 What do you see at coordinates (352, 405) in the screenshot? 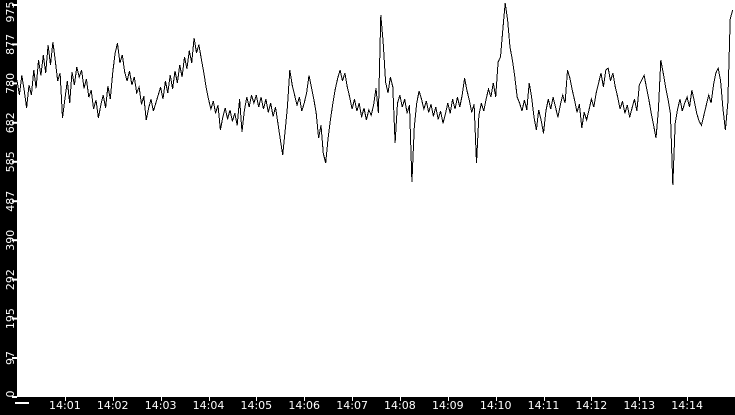
I see `x-tick-label: 14:07` at bounding box center [352, 405].